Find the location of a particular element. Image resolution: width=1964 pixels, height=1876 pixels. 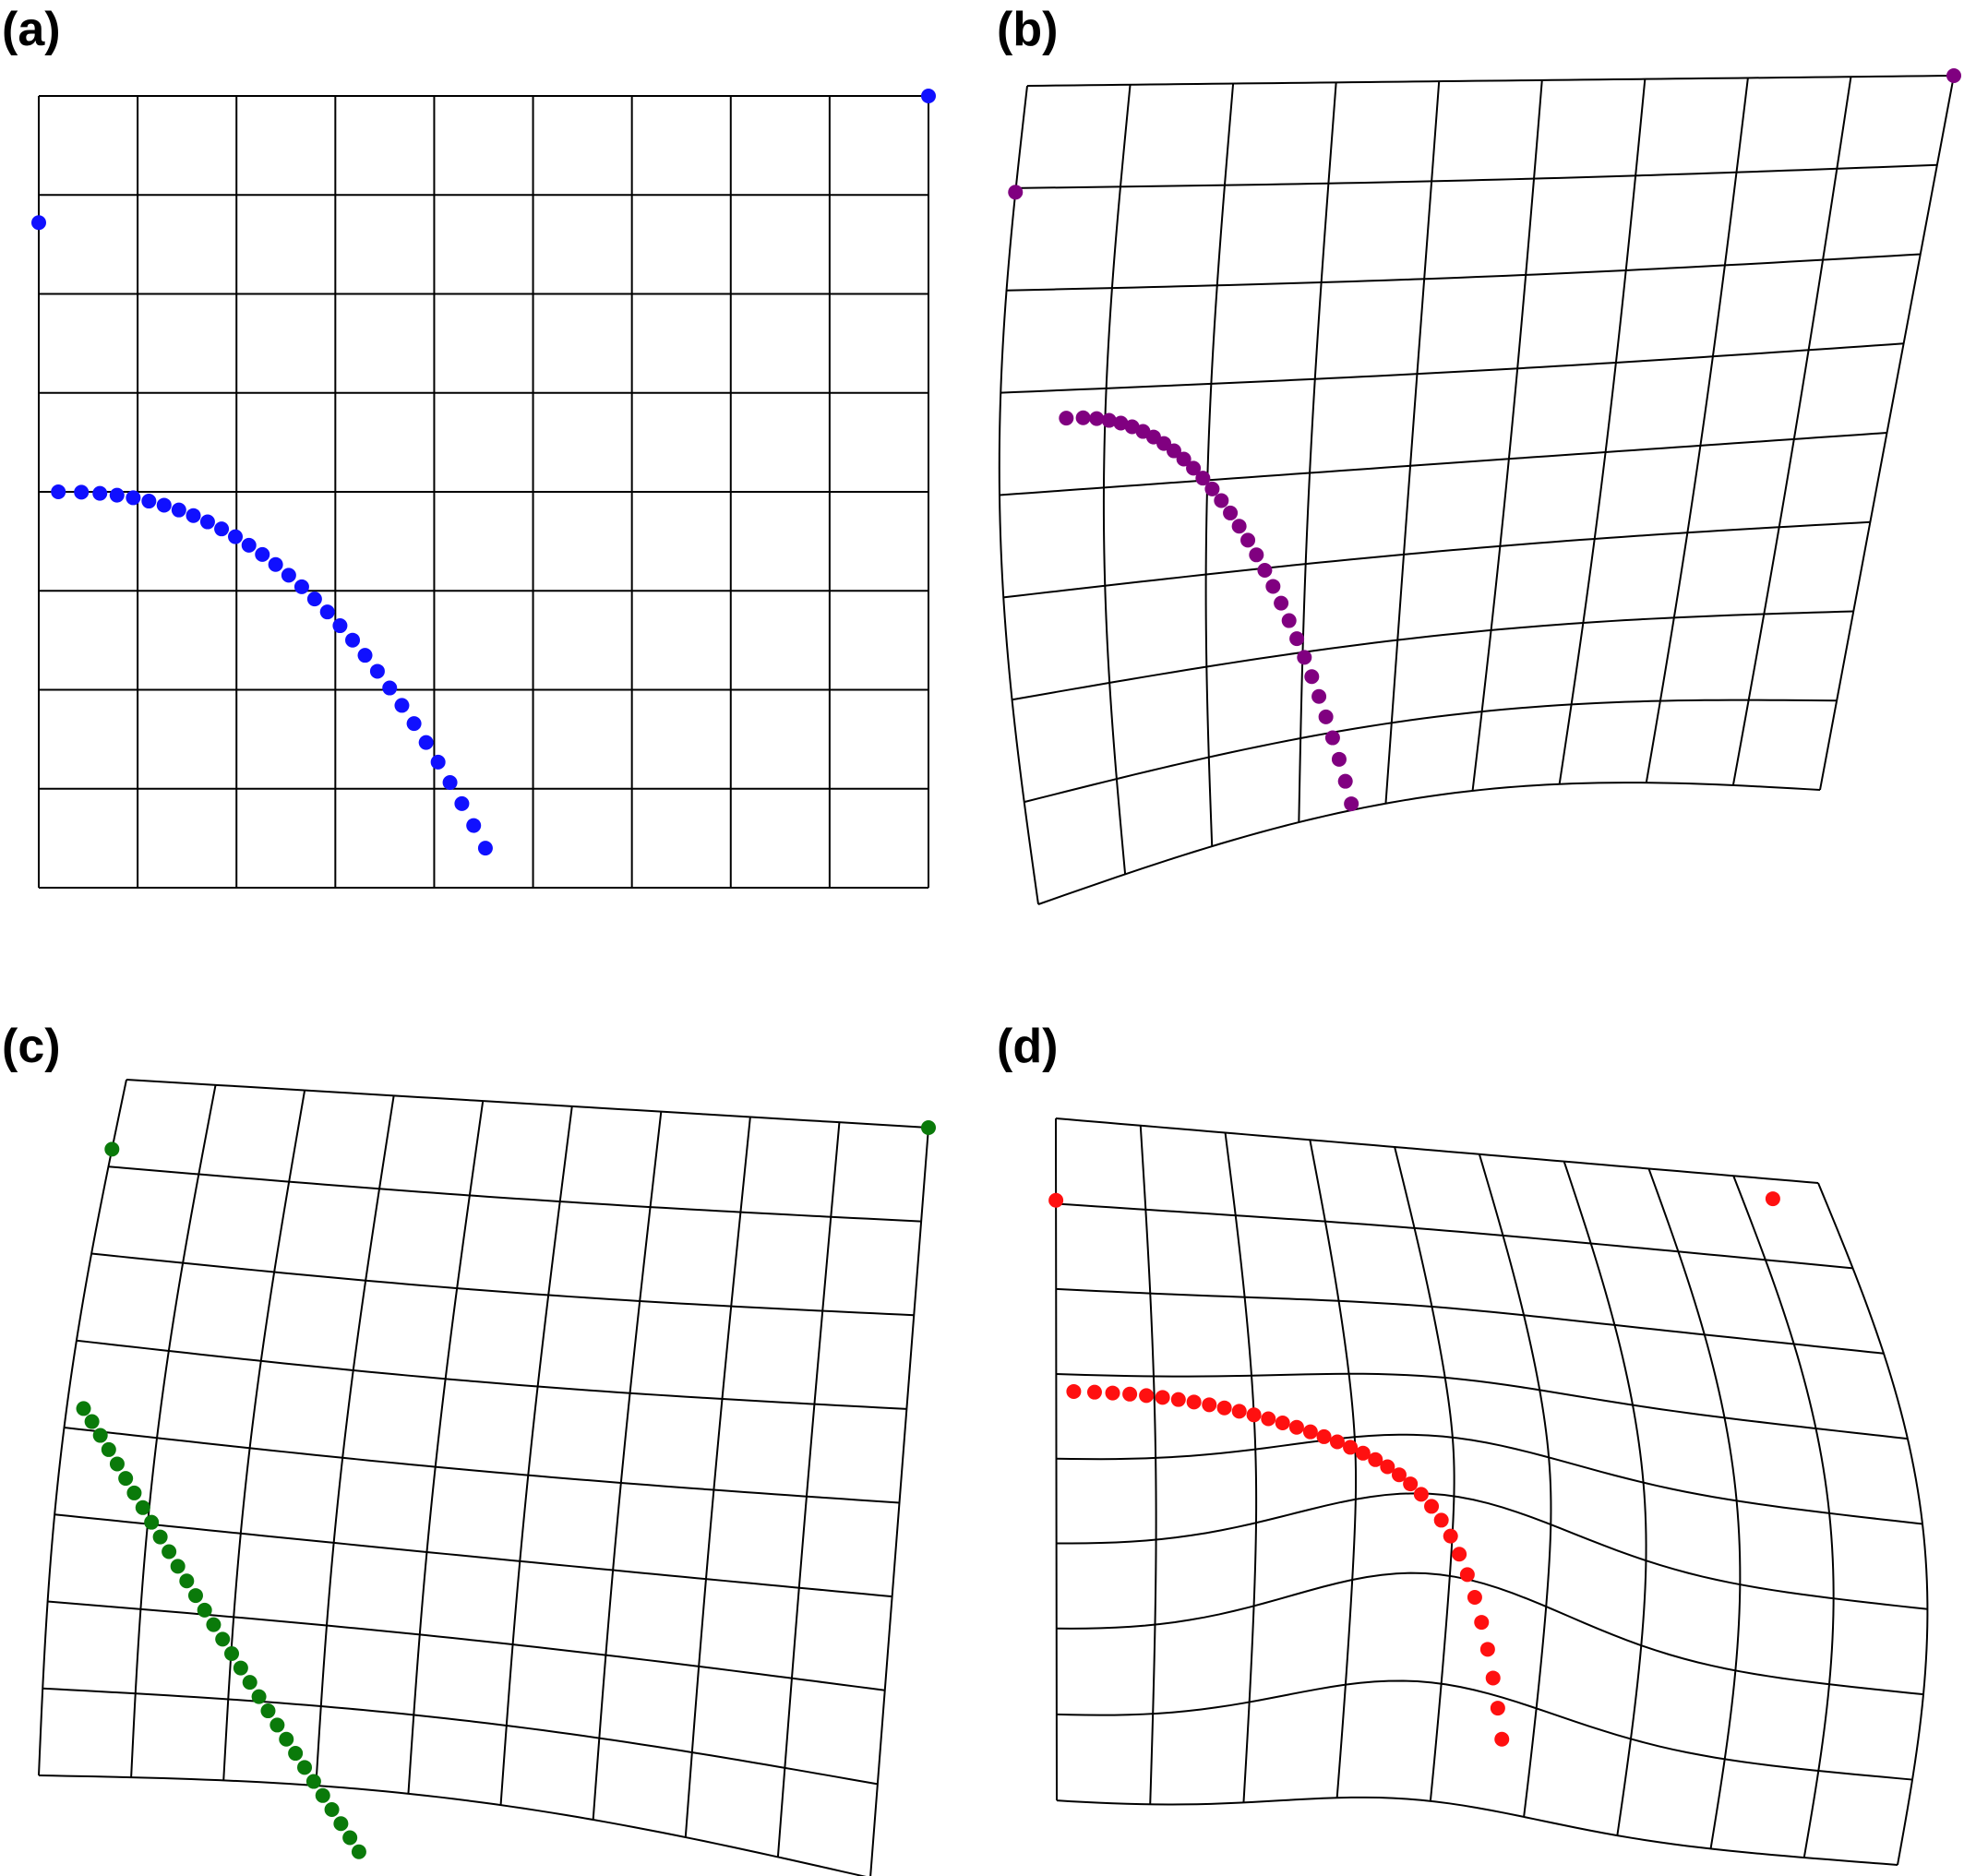

panel-label-c: (c) is located at coordinates (32, 1046).